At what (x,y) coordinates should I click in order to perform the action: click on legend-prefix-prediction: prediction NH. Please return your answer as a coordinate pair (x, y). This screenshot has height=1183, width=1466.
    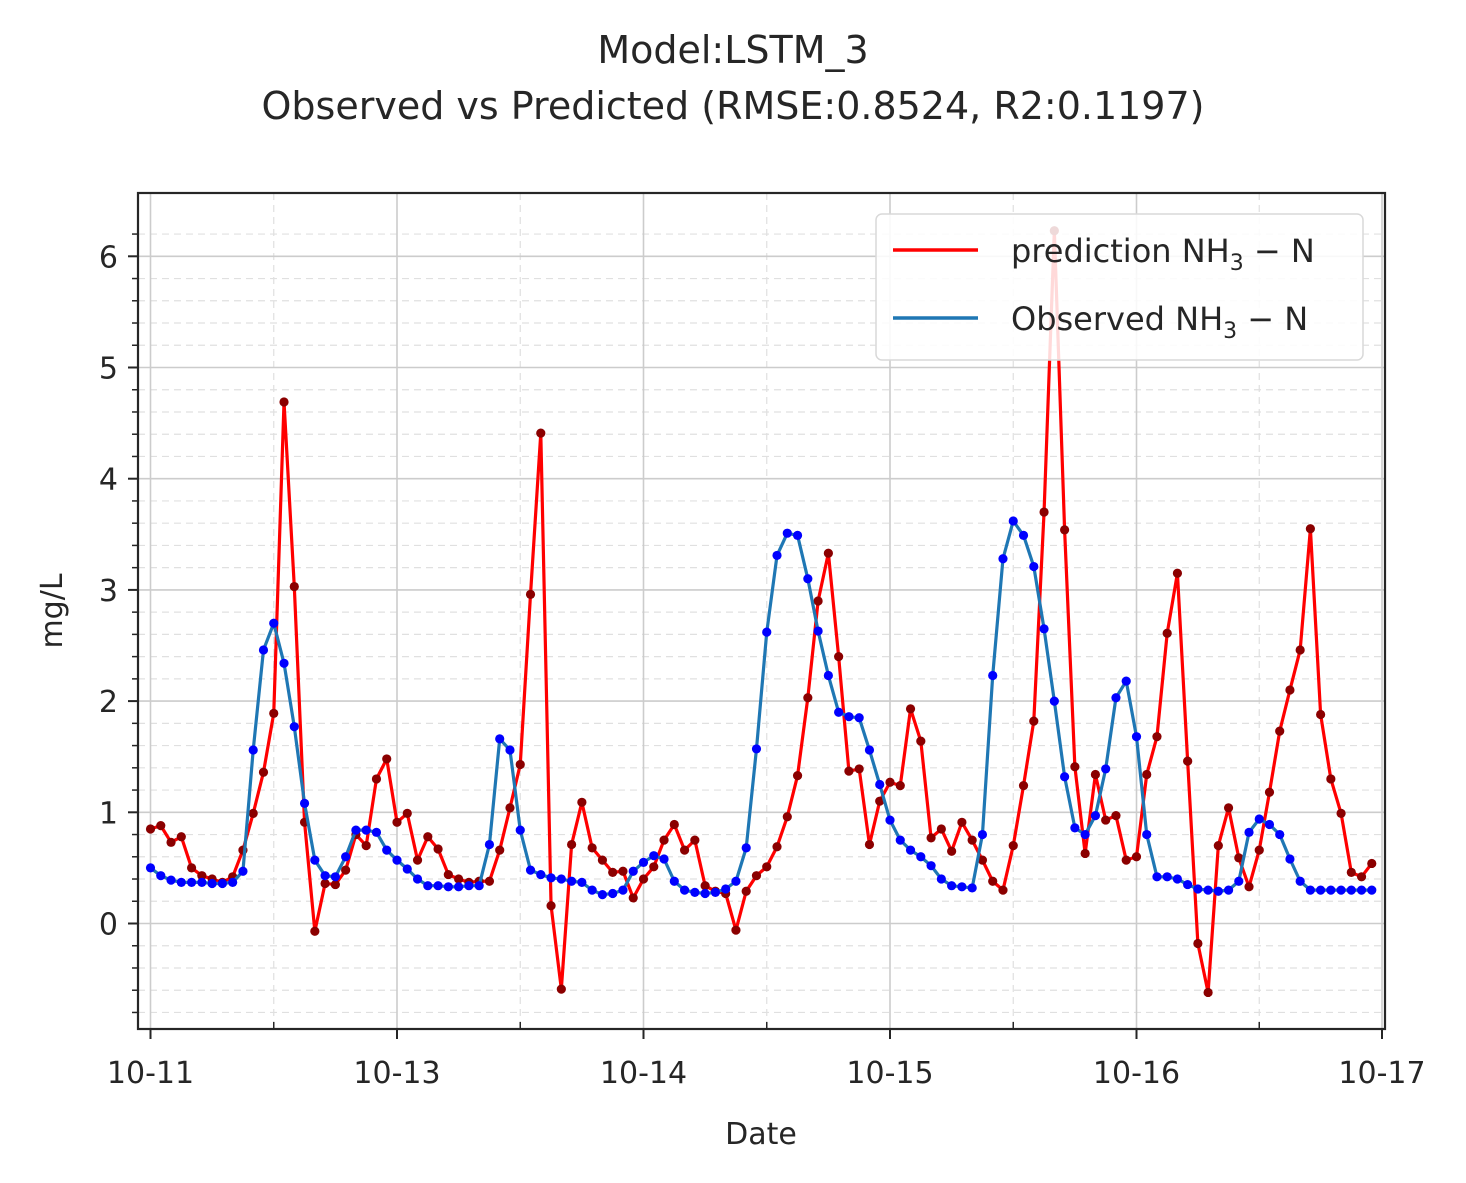
    Looking at the image, I should click on (1120, 251).